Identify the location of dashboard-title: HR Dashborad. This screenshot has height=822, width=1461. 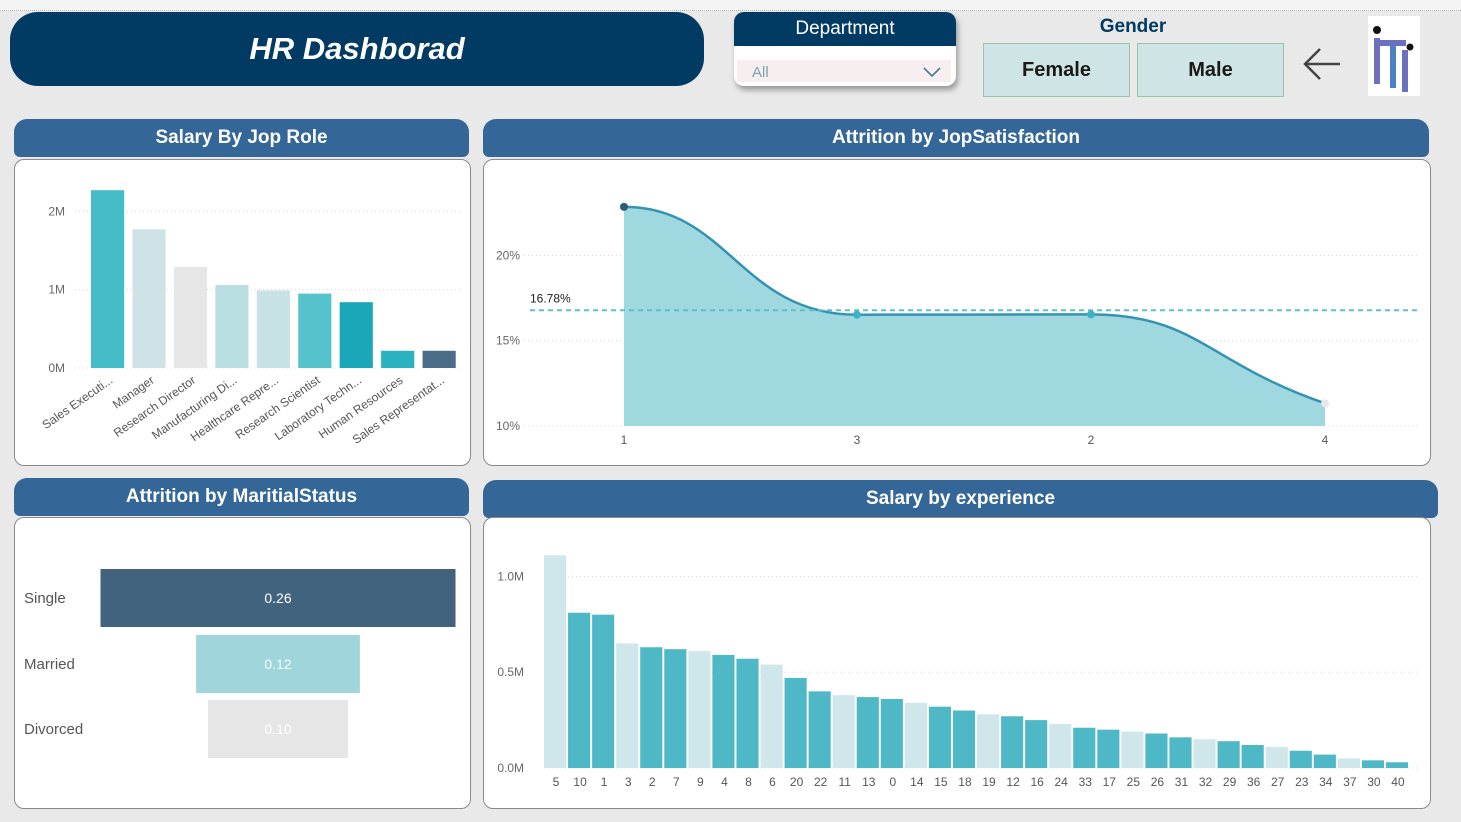
(357, 49).